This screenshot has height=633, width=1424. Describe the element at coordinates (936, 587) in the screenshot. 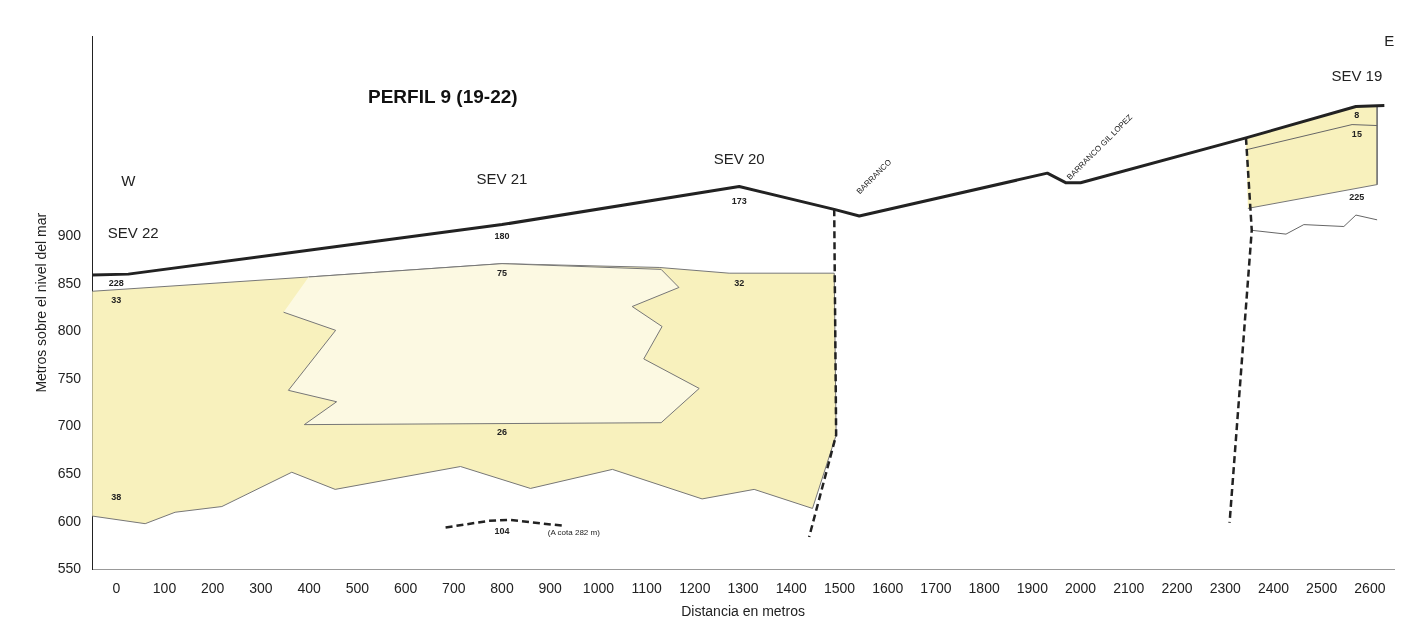

I see `x-tick-label: 1700` at that location.